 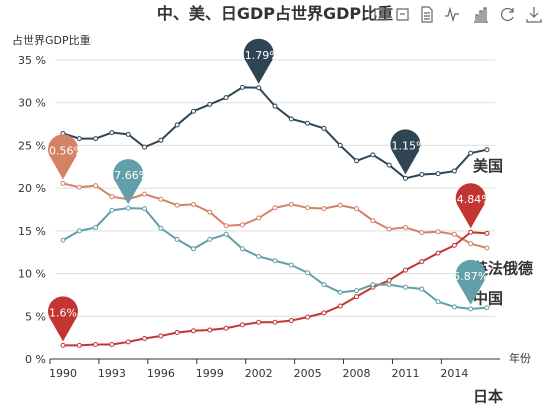 I want to click on max-marker: 31.79%, so click(x=259, y=61).